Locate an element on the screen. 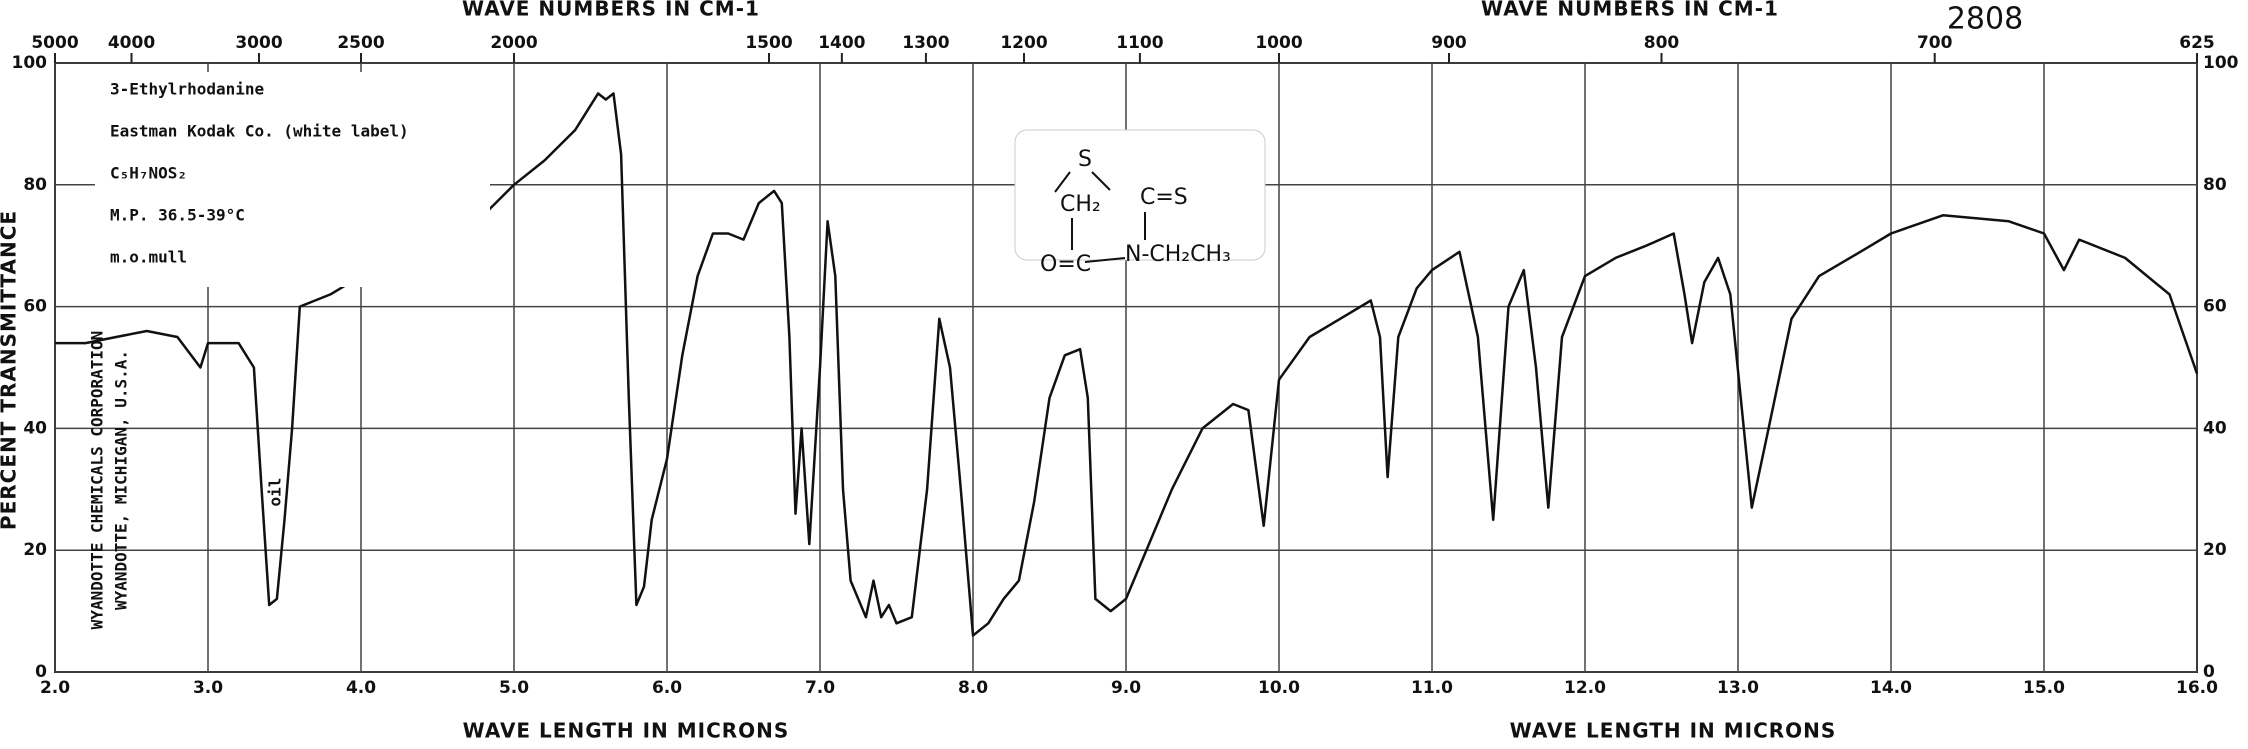 The width and height of the screenshot is (2248, 749). x2-tick-label: 1500 is located at coordinates (768, 43).